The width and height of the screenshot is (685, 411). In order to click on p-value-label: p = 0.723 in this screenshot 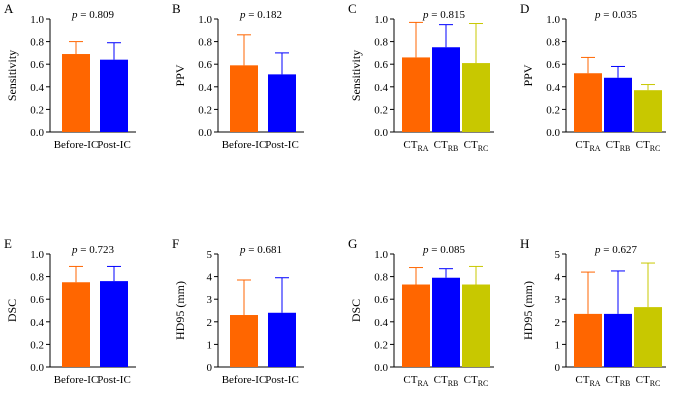, I will do `click(92, 250)`.